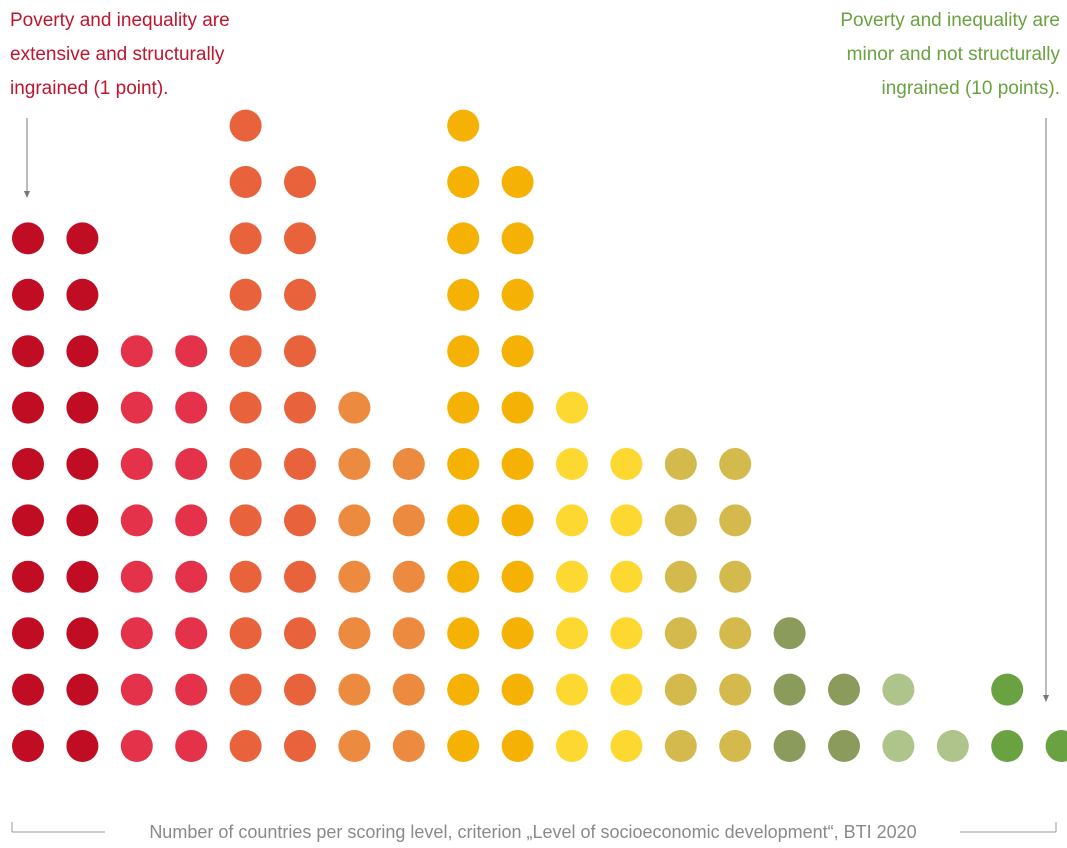  What do you see at coordinates (950, 20) in the screenshot?
I see `annotation-right-line-1: Poverty and inequality are` at bounding box center [950, 20].